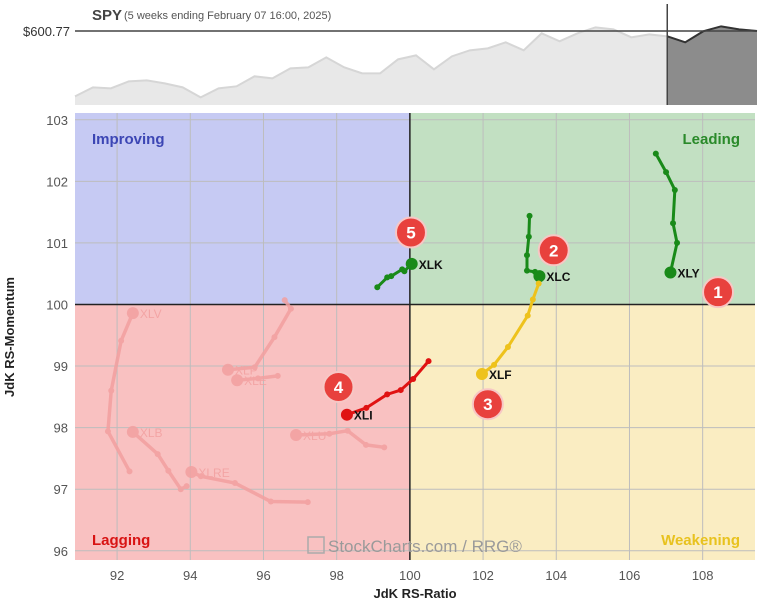  I want to click on symbol-label: XLF, so click(500, 375).